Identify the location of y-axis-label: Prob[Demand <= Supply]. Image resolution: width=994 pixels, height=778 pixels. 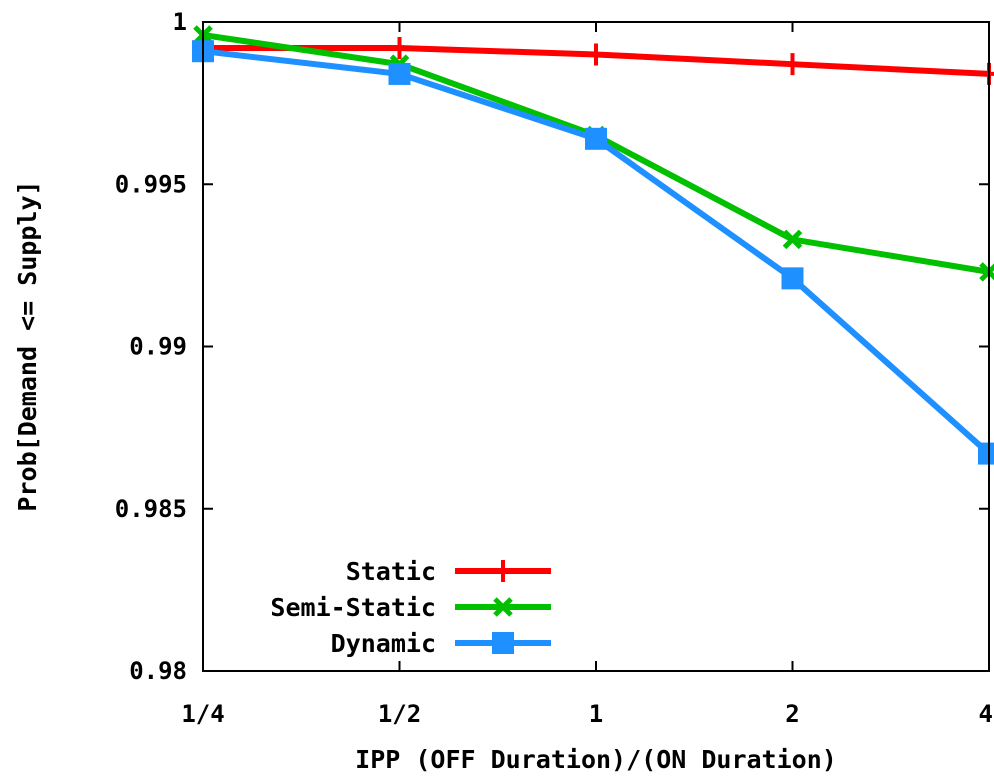
(27, 345).